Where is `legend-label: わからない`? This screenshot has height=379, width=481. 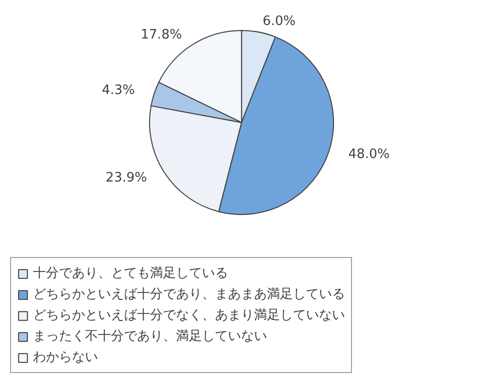 legend-label: わからない is located at coordinates (65, 357).